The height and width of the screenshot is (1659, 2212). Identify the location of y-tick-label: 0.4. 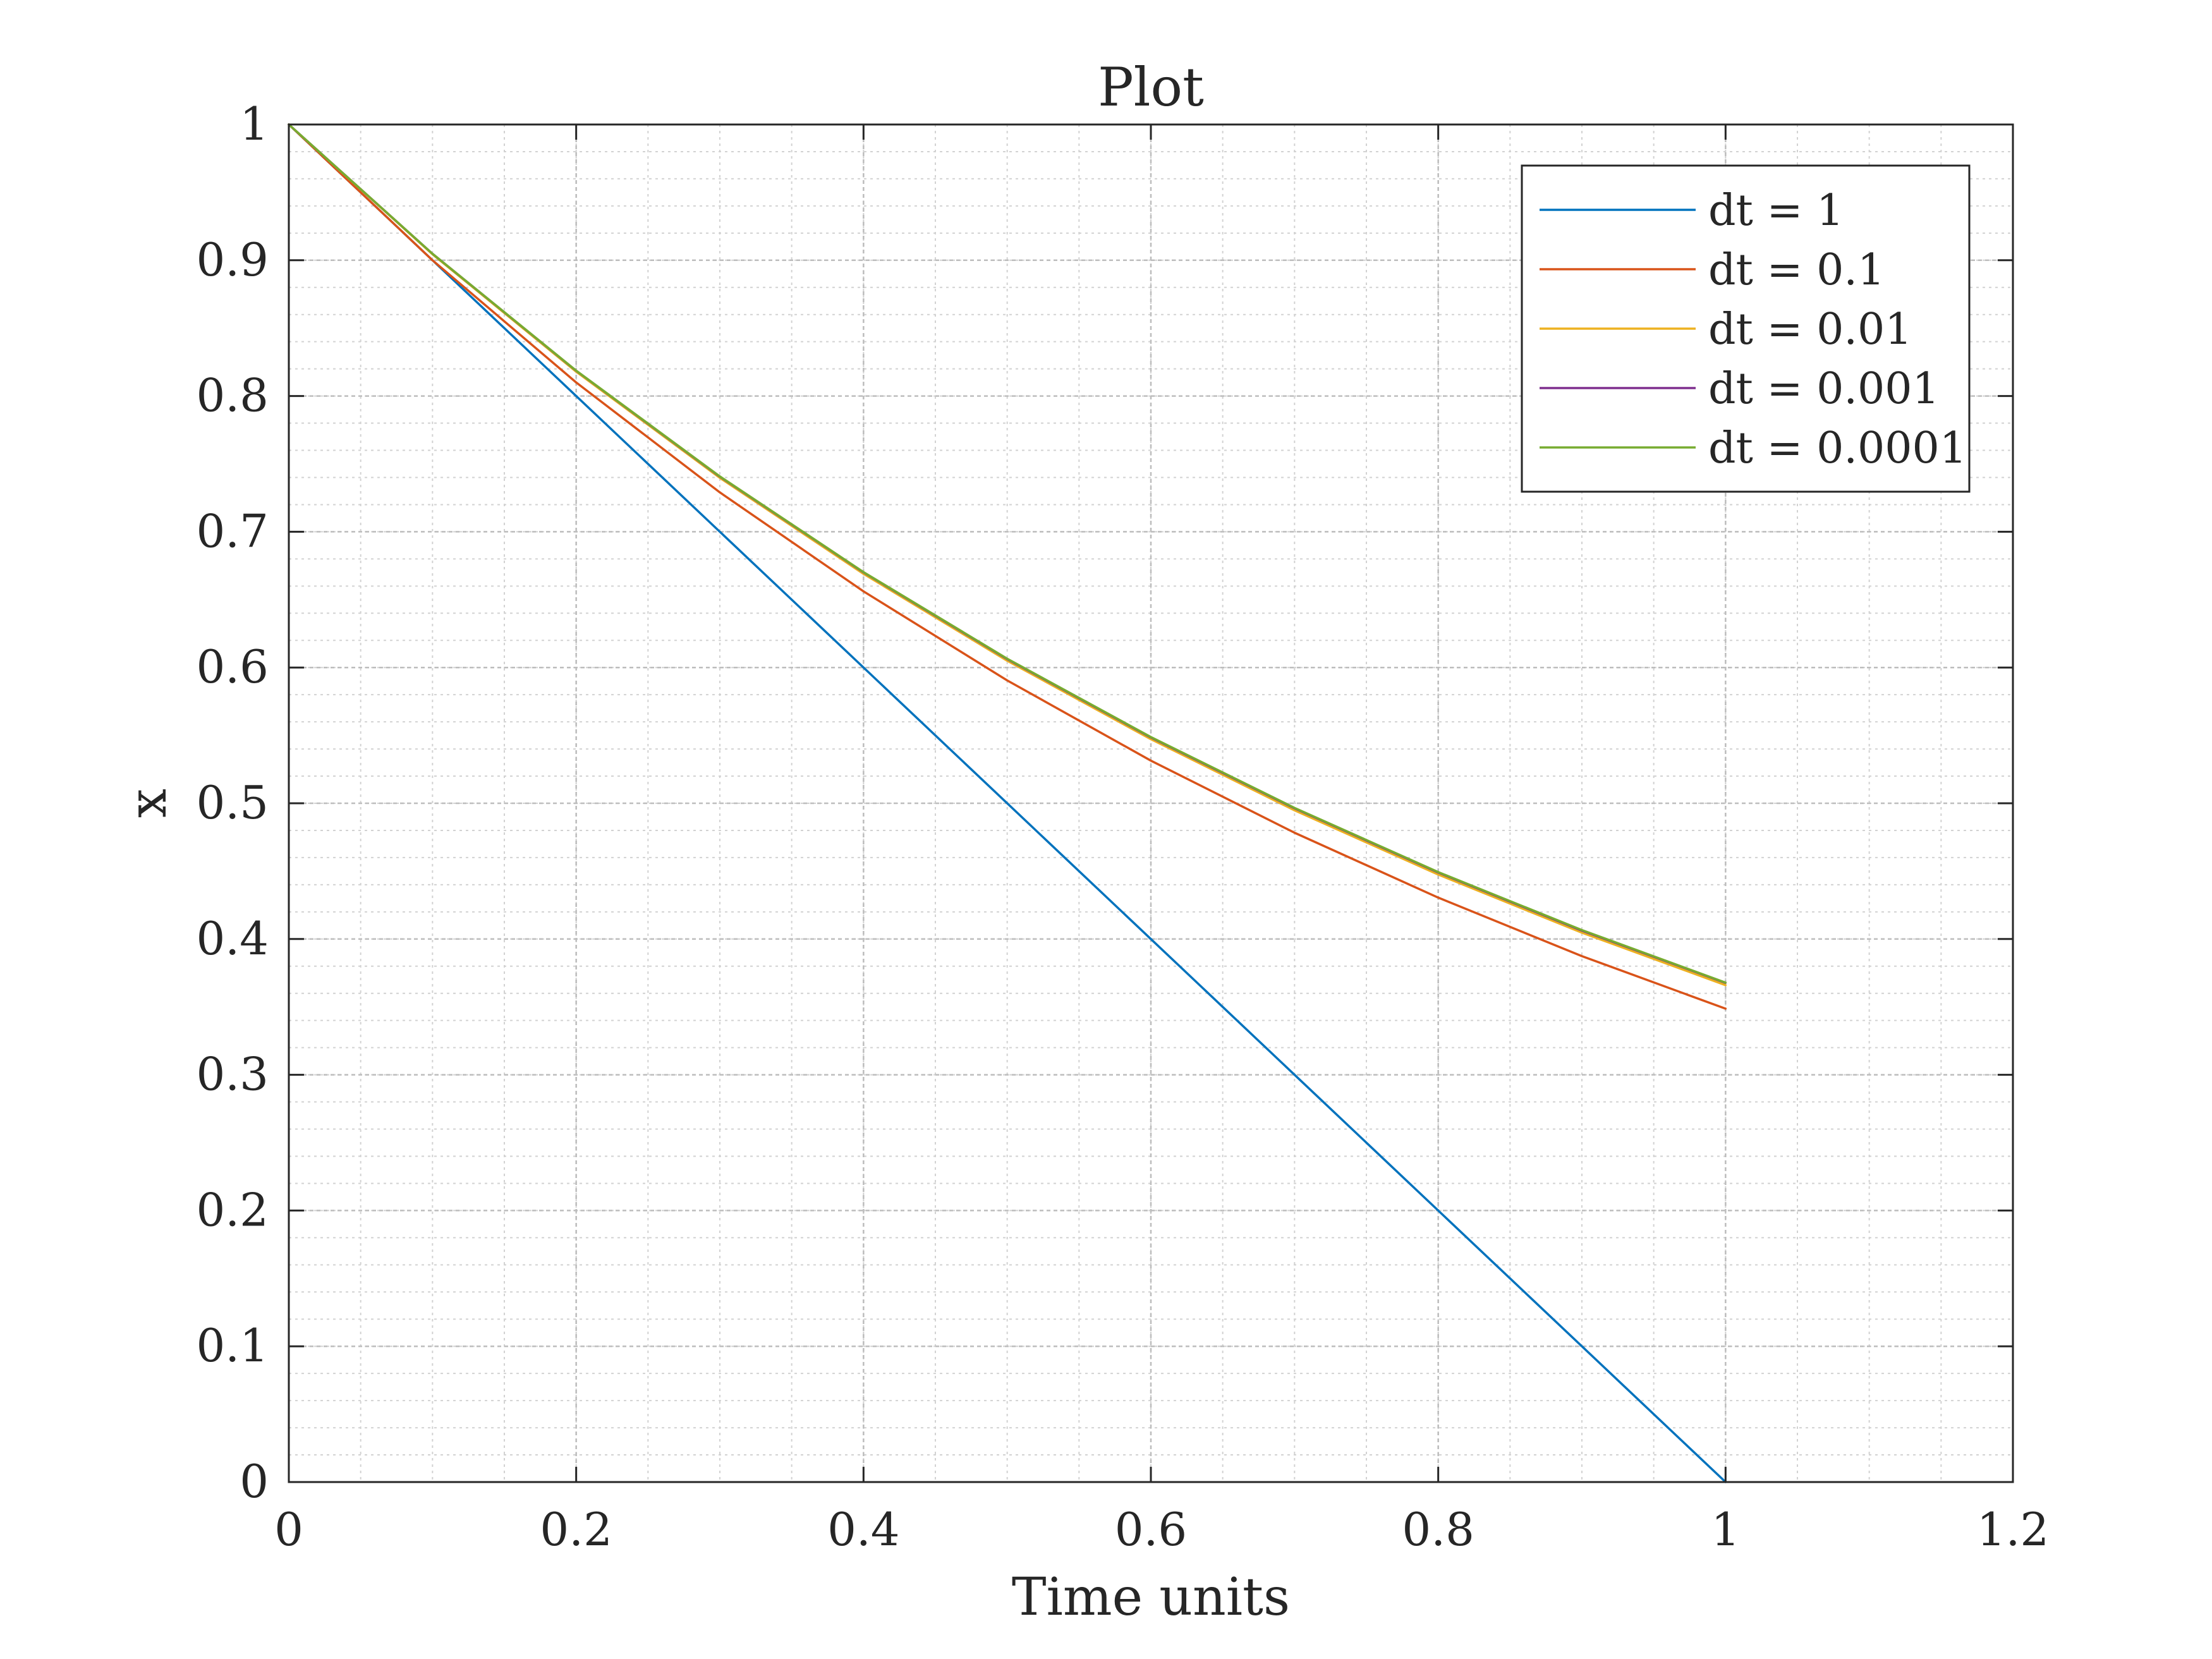
(232, 938).